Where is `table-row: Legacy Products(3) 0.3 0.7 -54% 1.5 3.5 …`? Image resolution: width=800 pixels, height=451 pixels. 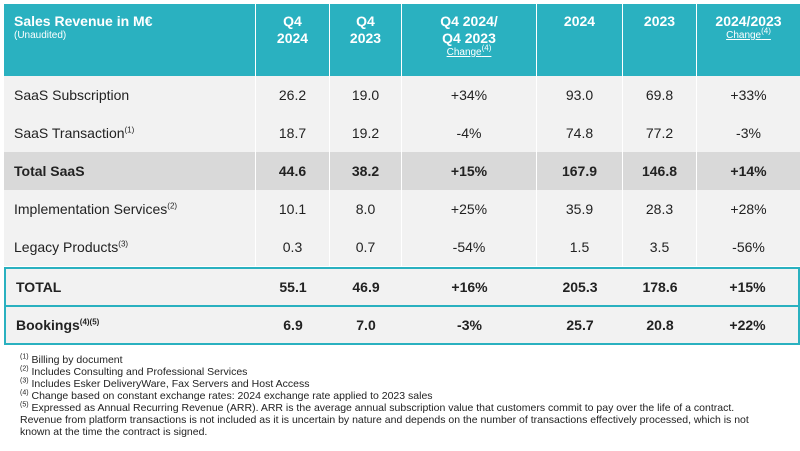 table-row: Legacy Products(3) 0.3 0.7 -54% 1.5 3.5 … is located at coordinates (402, 247).